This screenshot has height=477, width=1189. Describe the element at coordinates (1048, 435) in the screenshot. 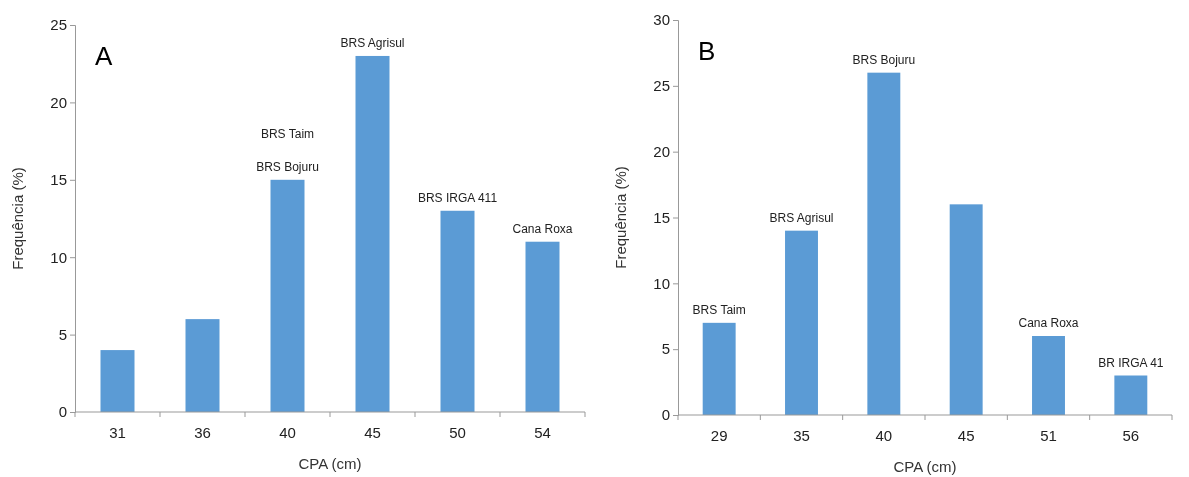

I see `x-tick-label: 51` at that location.